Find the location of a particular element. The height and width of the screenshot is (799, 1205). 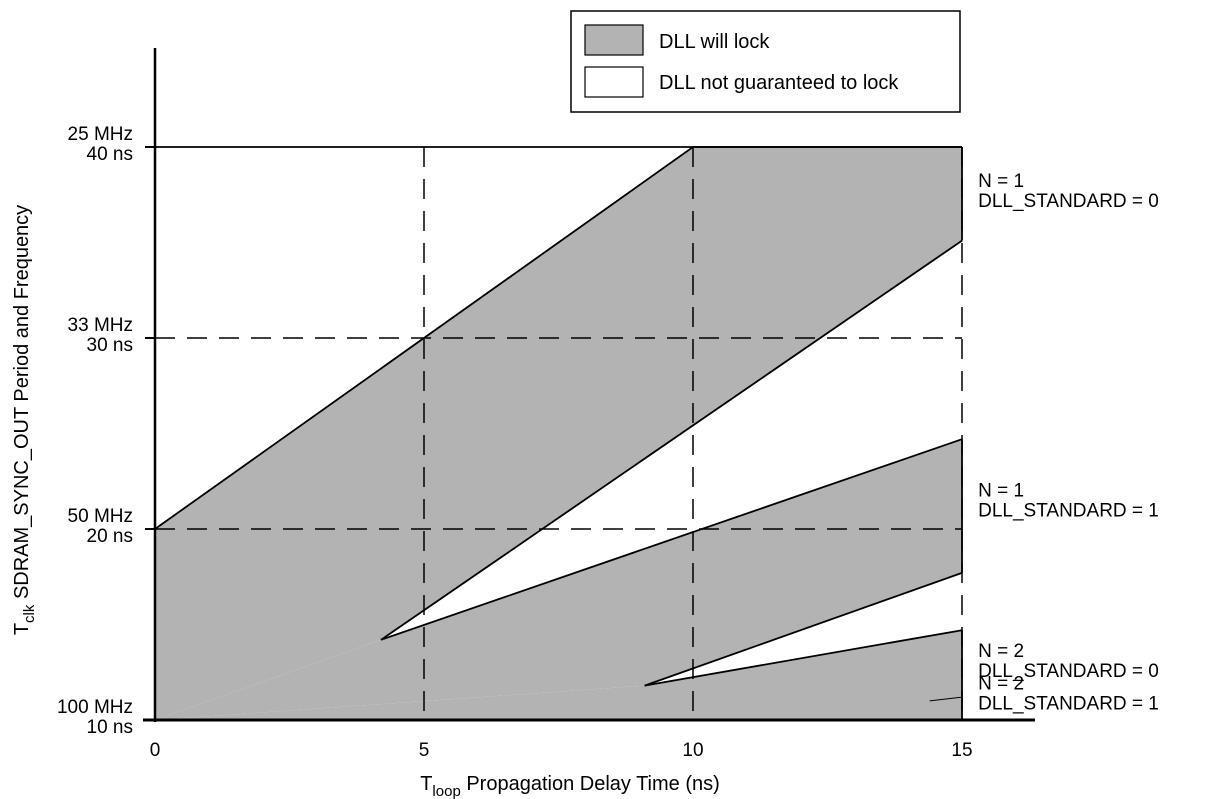

y-tick-period-40: 40 ns is located at coordinates (110, 154).